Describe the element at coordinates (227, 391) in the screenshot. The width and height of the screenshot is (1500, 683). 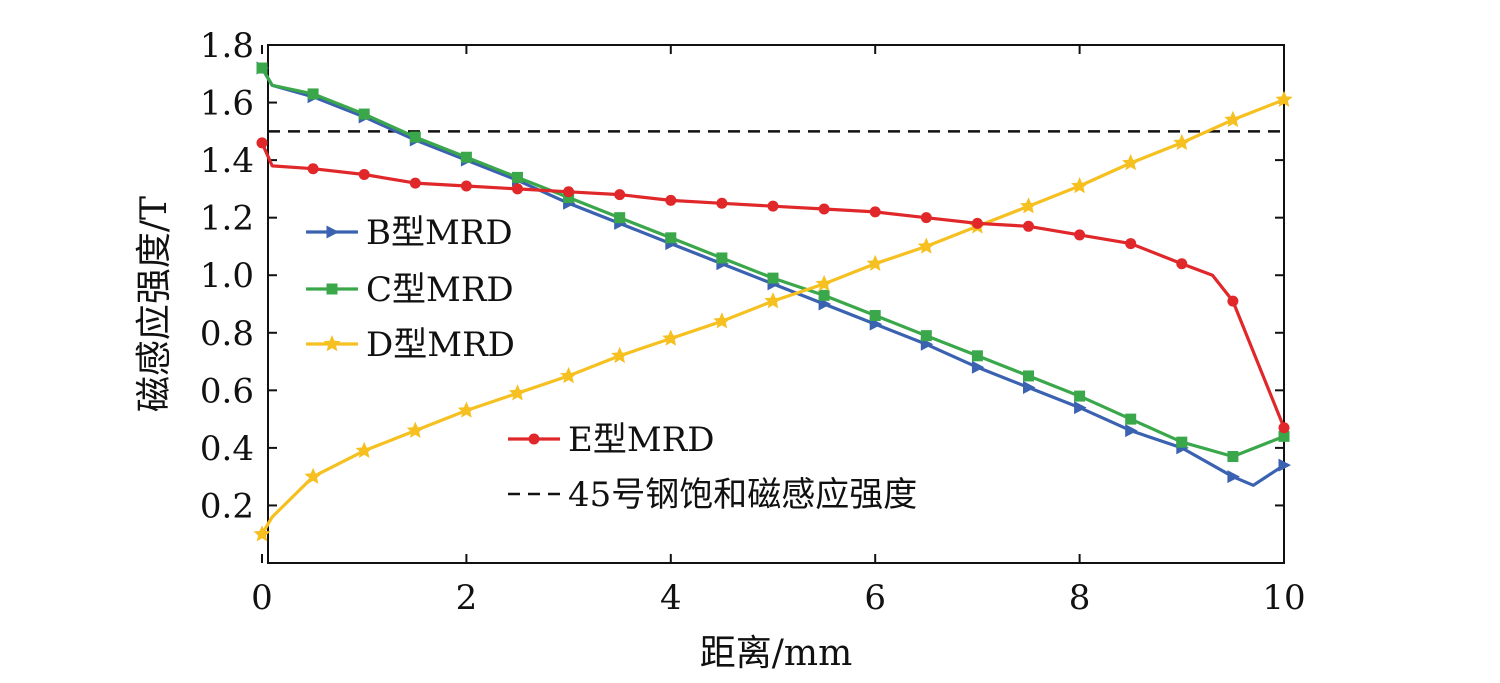
I see `y-tick-label: 0.6` at that location.